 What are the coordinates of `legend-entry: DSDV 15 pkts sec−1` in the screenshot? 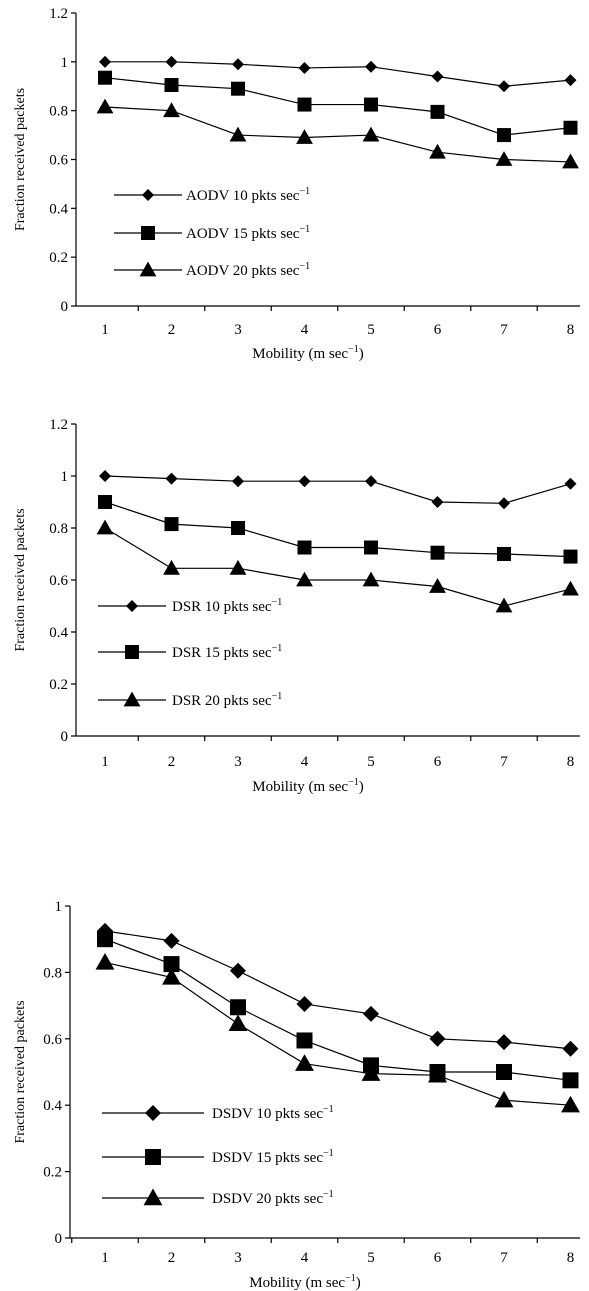 It's located at (218, 1157).